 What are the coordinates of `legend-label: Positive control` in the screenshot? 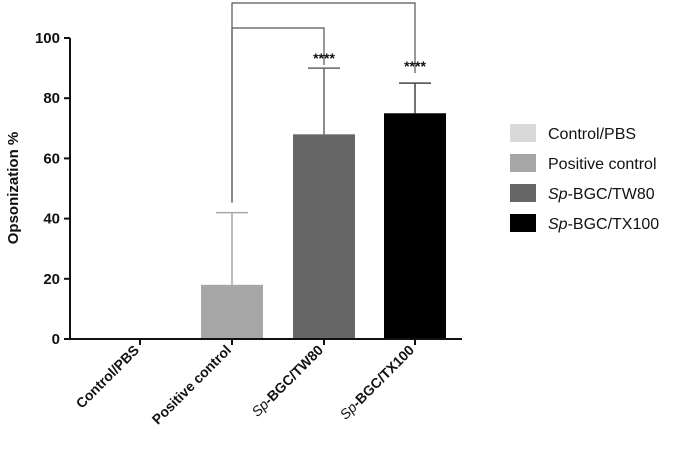 It's located at (602, 164).